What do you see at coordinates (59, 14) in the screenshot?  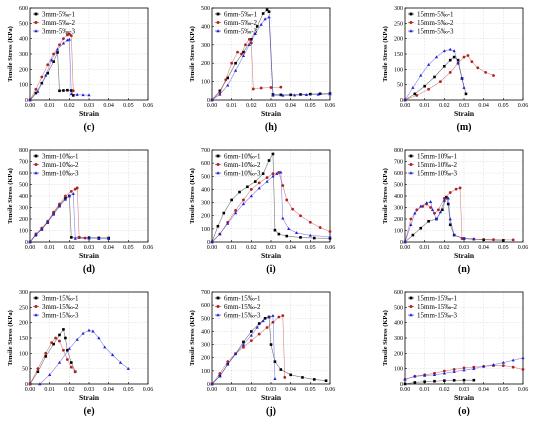 I see `legend-entry: 3mm-5‰-1` at bounding box center [59, 14].